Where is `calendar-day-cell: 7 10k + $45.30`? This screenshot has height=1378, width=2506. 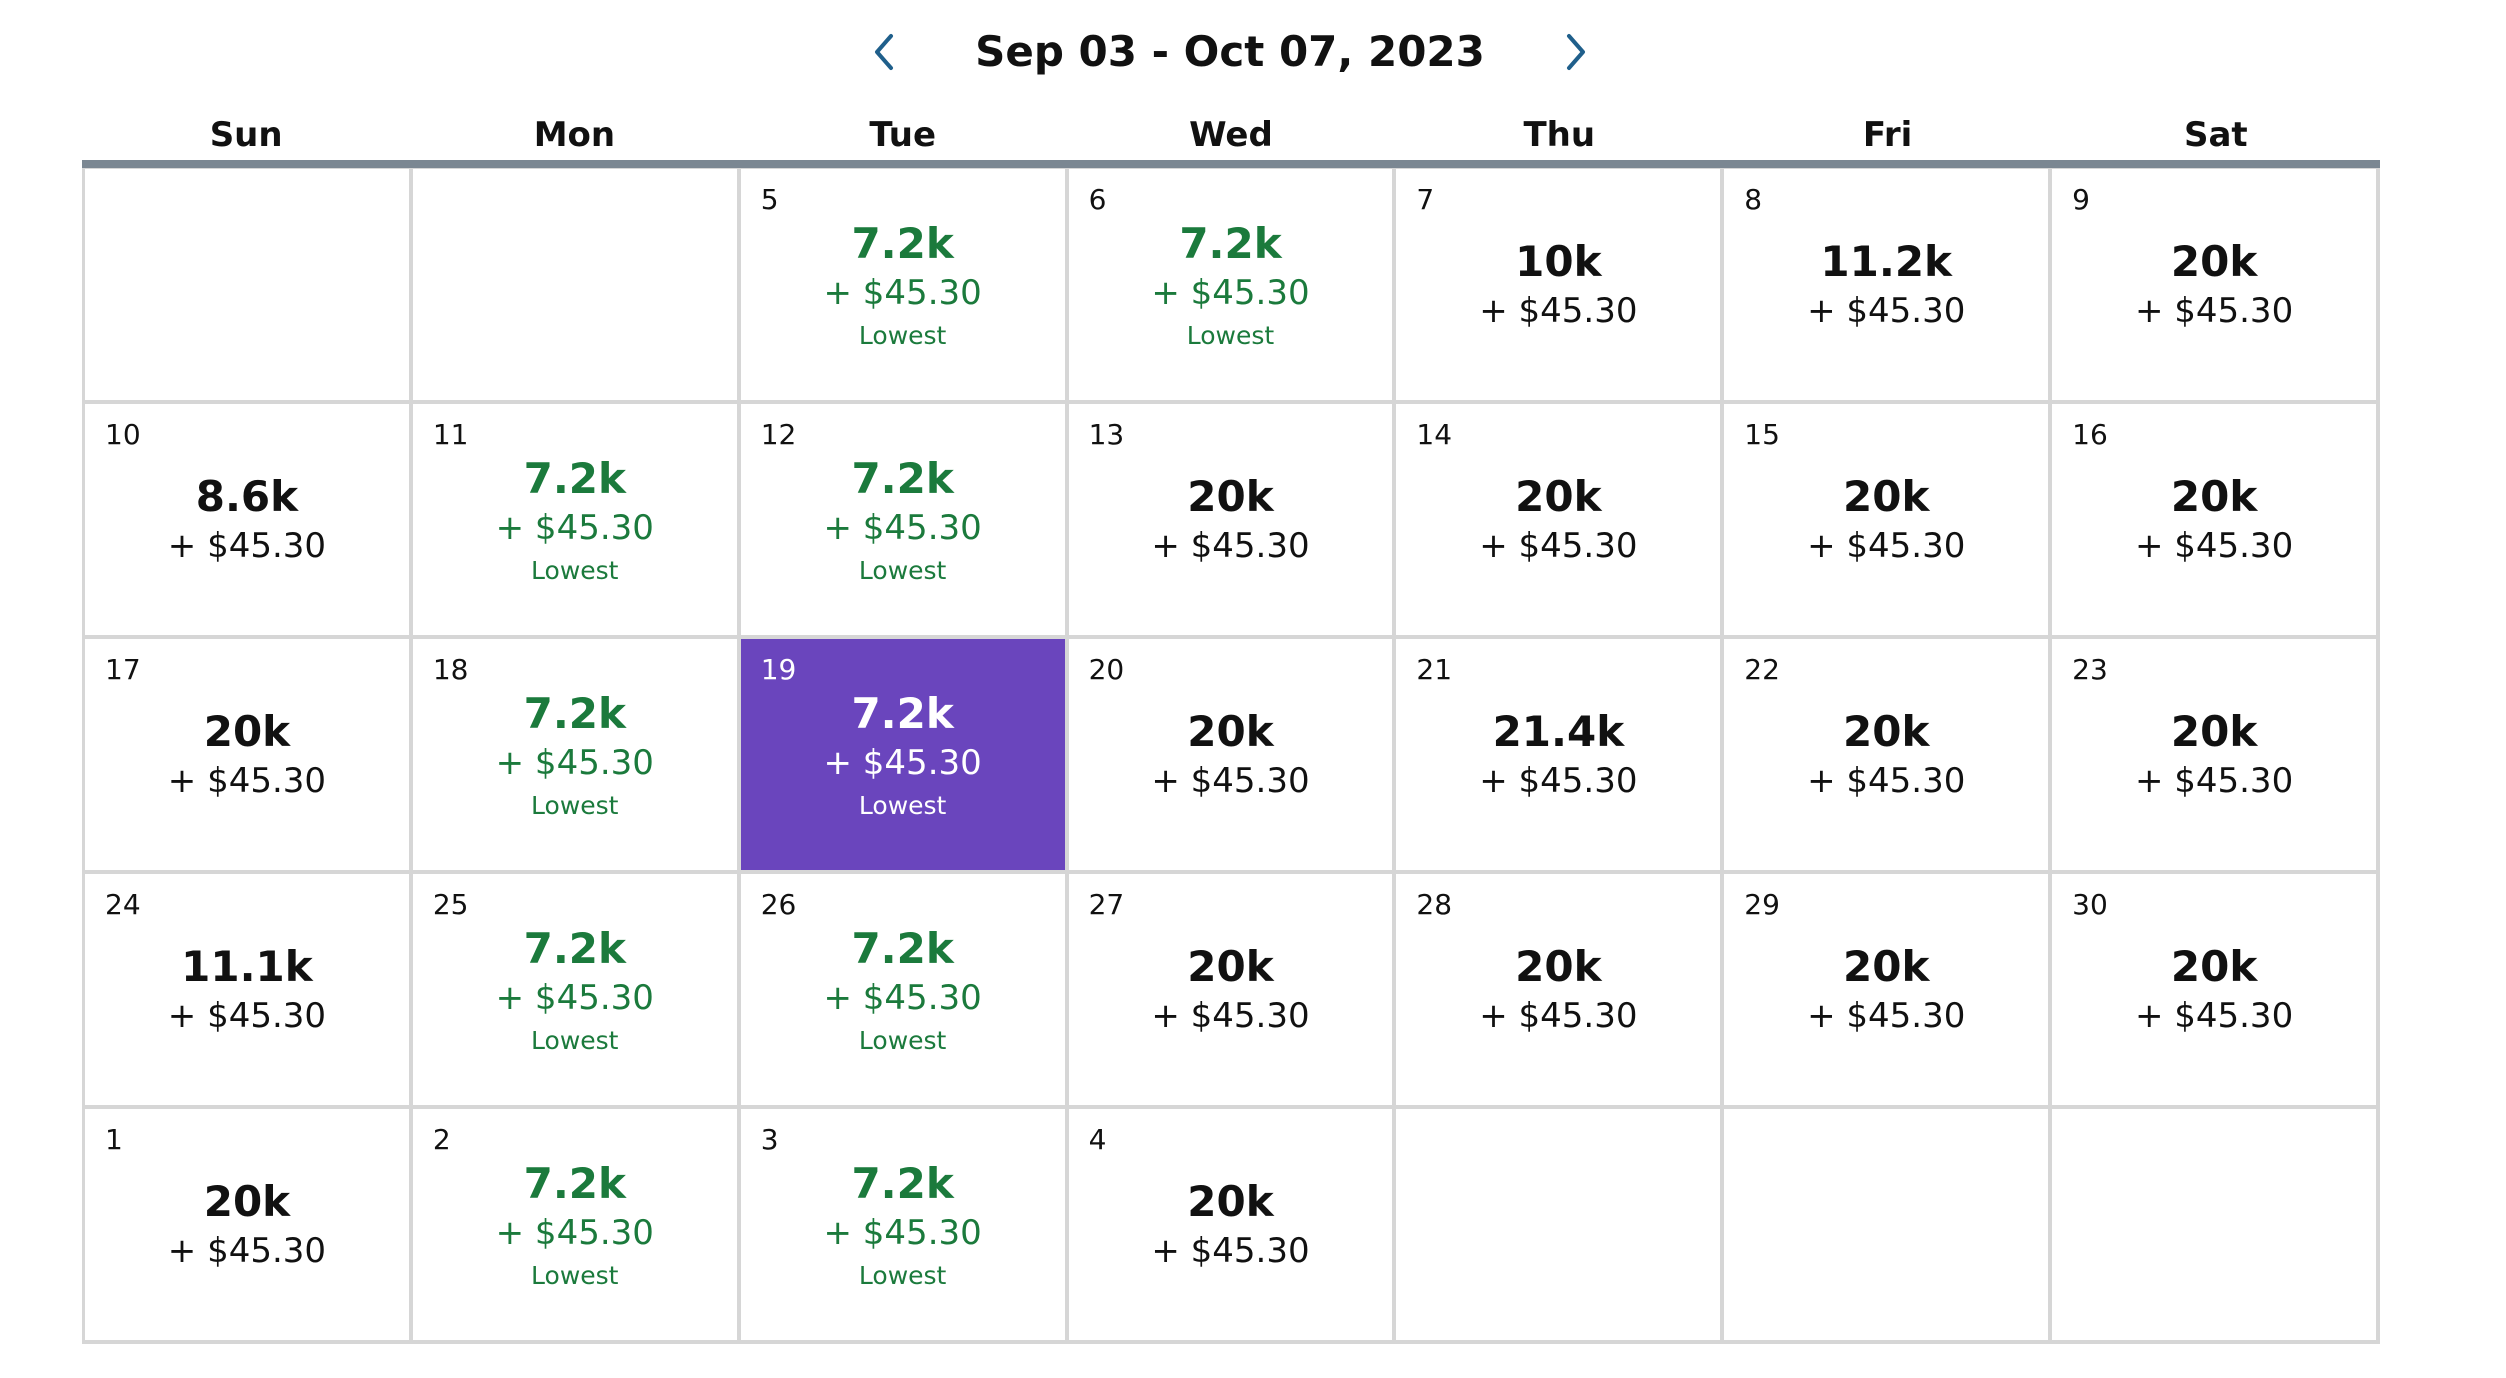 calendar-day-cell: 7 10k + $45.30 is located at coordinates (1560, 286).